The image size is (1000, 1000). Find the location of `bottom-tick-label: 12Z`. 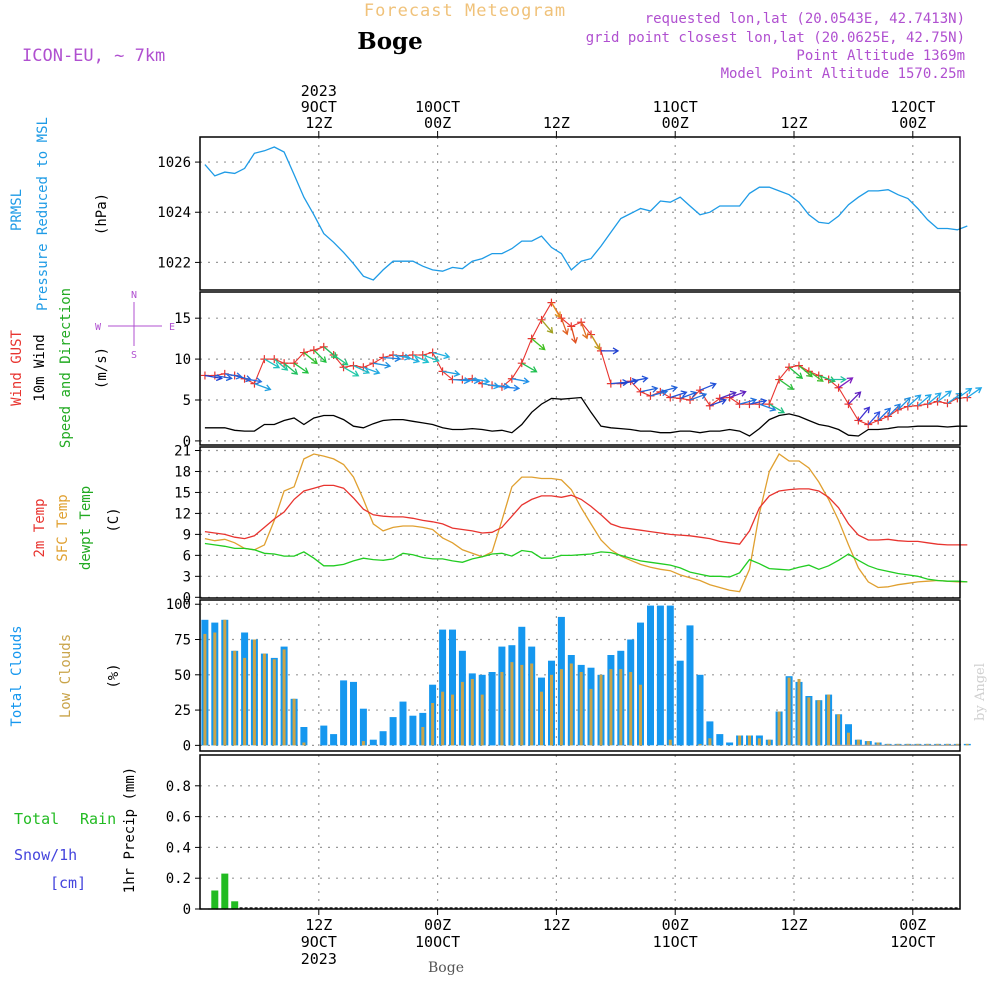

bottom-tick-label: 12Z is located at coordinates (793, 925).